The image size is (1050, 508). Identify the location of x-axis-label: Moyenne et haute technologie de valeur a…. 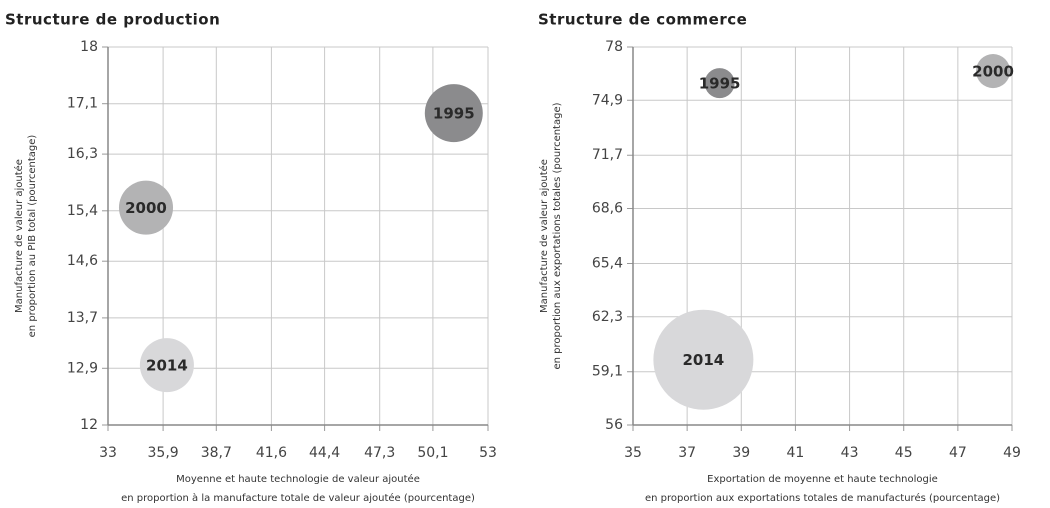
(298, 479).